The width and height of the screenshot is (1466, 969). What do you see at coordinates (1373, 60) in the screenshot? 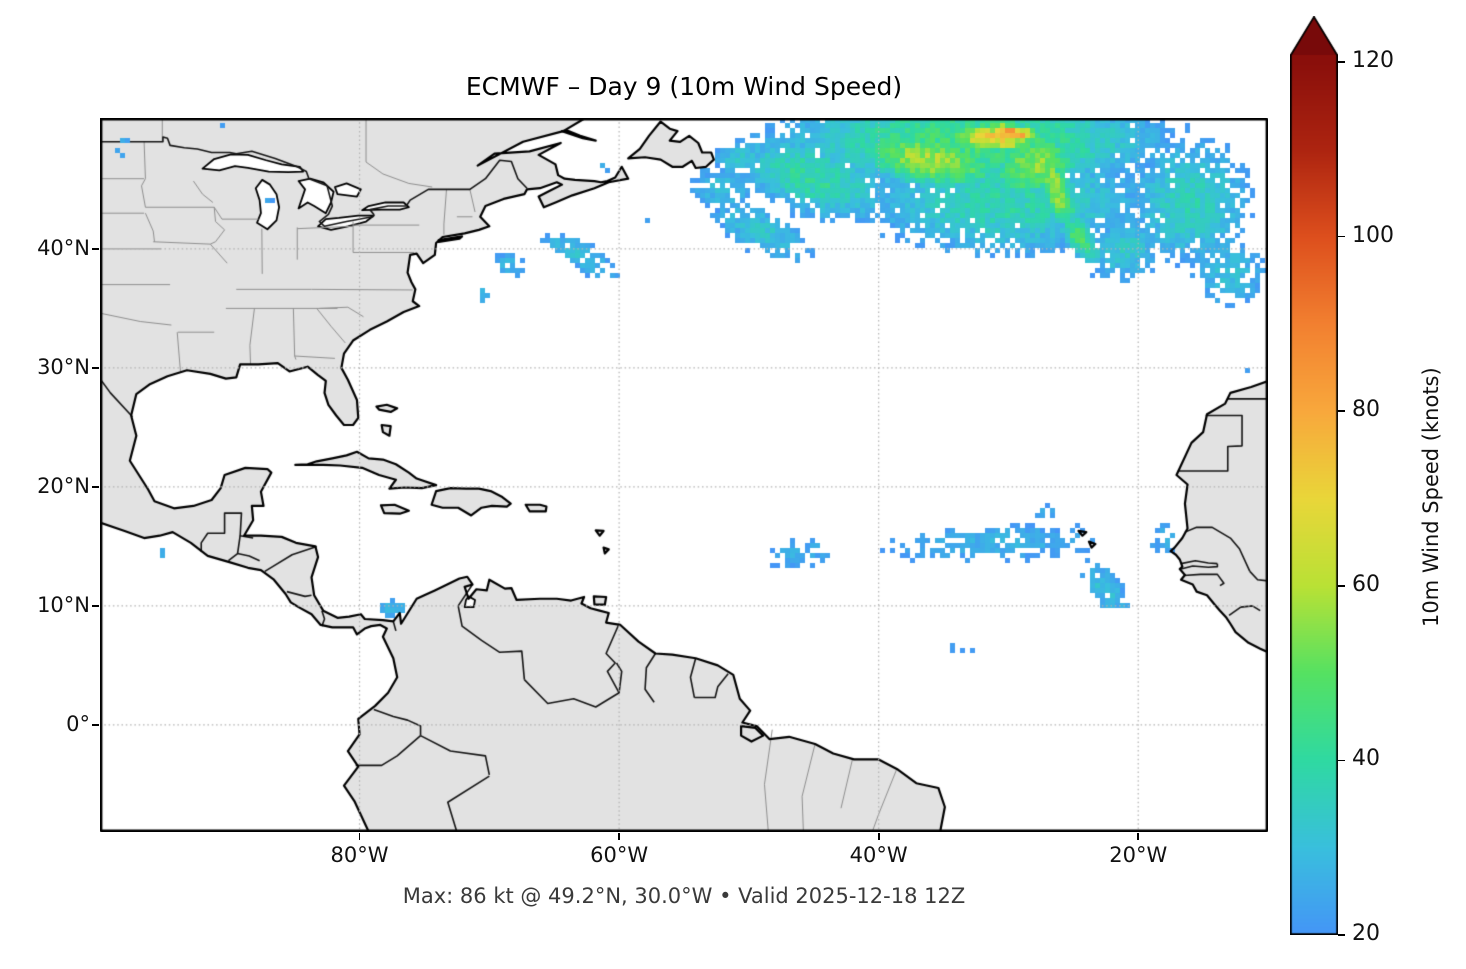
I see `colorbar-tick-label: 120` at bounding box center [1373, 60].